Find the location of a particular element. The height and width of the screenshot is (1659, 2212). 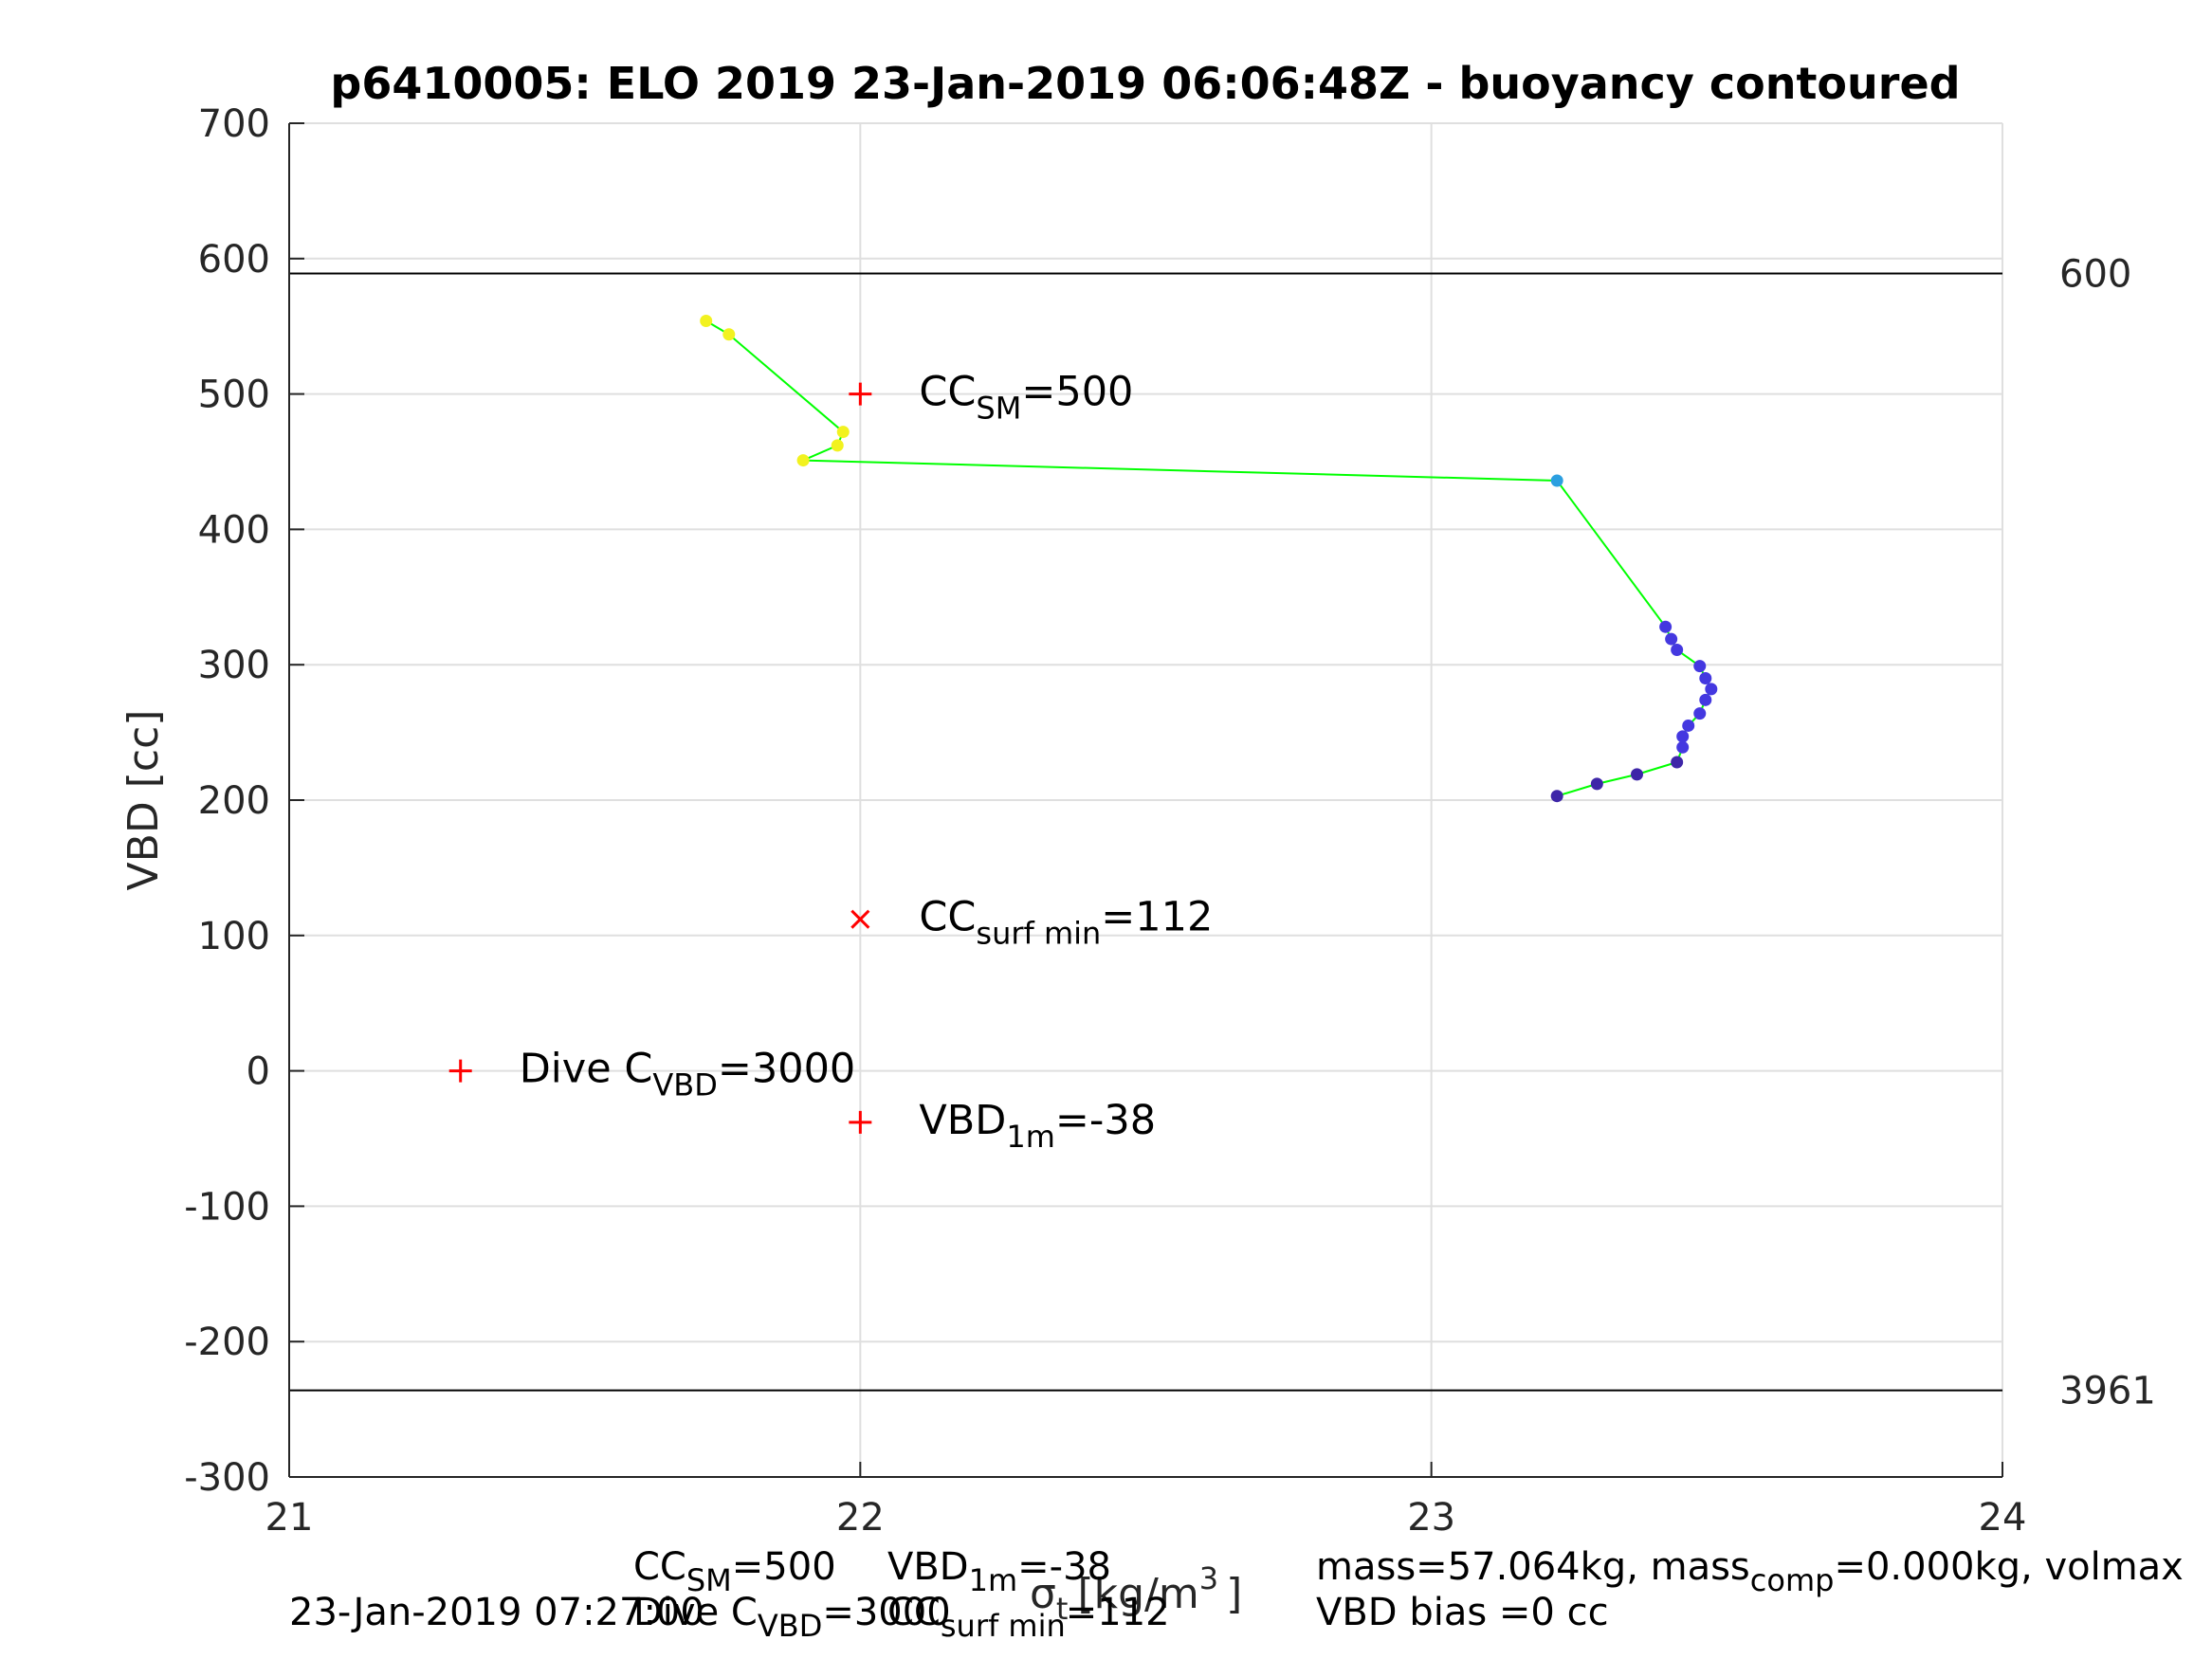

footer-dive-c: Dive CVBD=3000 is located at coordinates (792, 1617).